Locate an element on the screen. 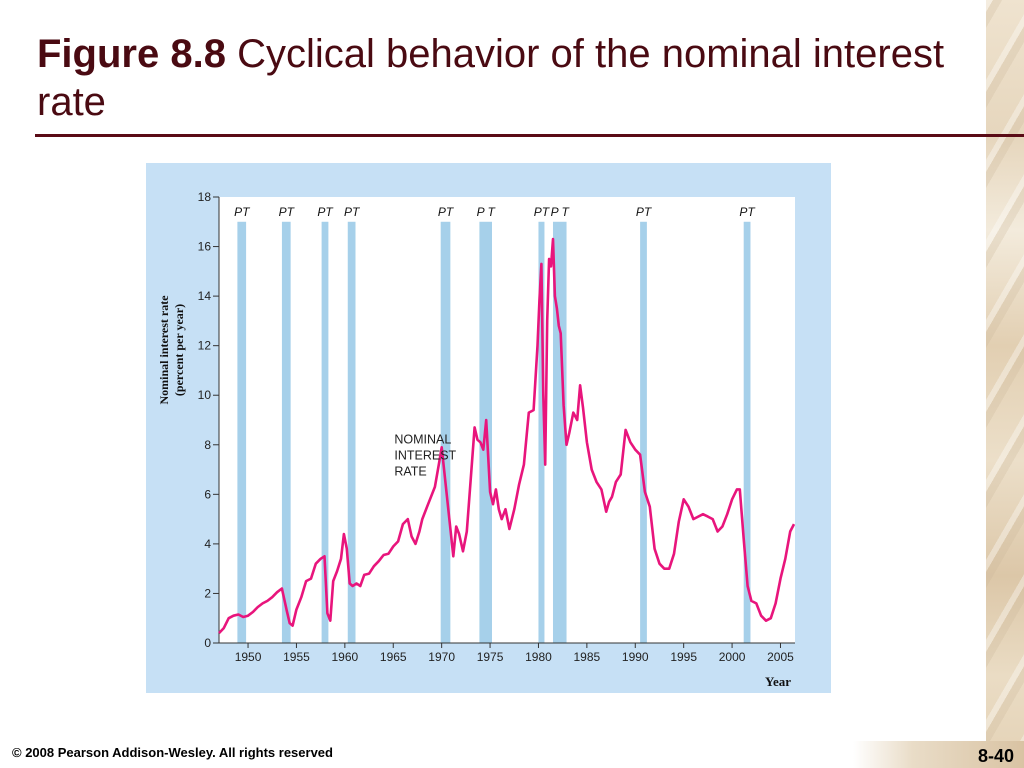 Image resolution: width=1024 pixels, height=768 pixels. page-number: 8-40 is located at coordinates (995, 756).